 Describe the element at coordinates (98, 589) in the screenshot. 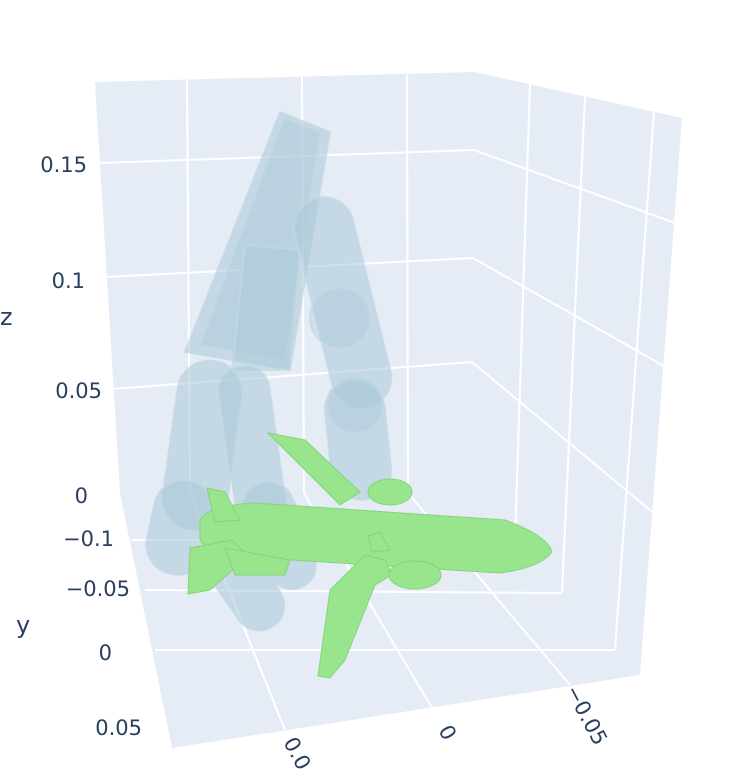

I see `y-tick: −0.05` at that location.